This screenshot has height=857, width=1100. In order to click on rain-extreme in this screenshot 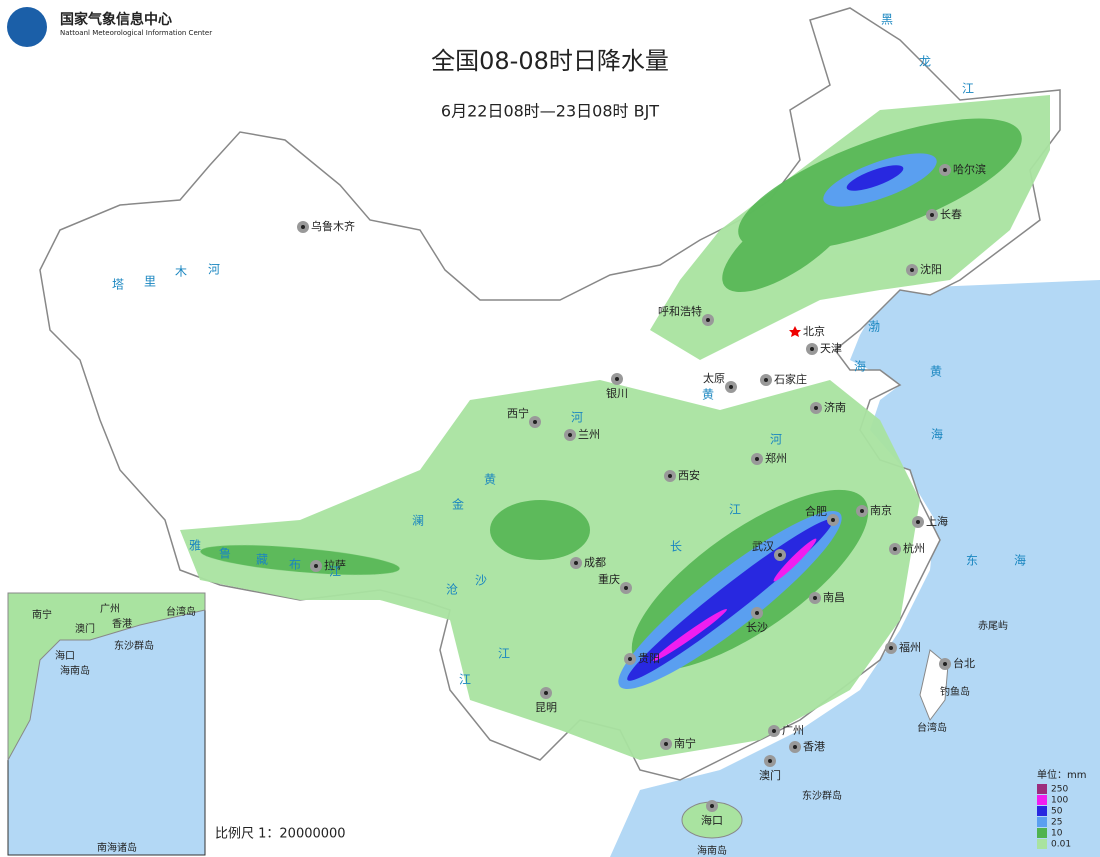, I will do `click(735, 600)`.